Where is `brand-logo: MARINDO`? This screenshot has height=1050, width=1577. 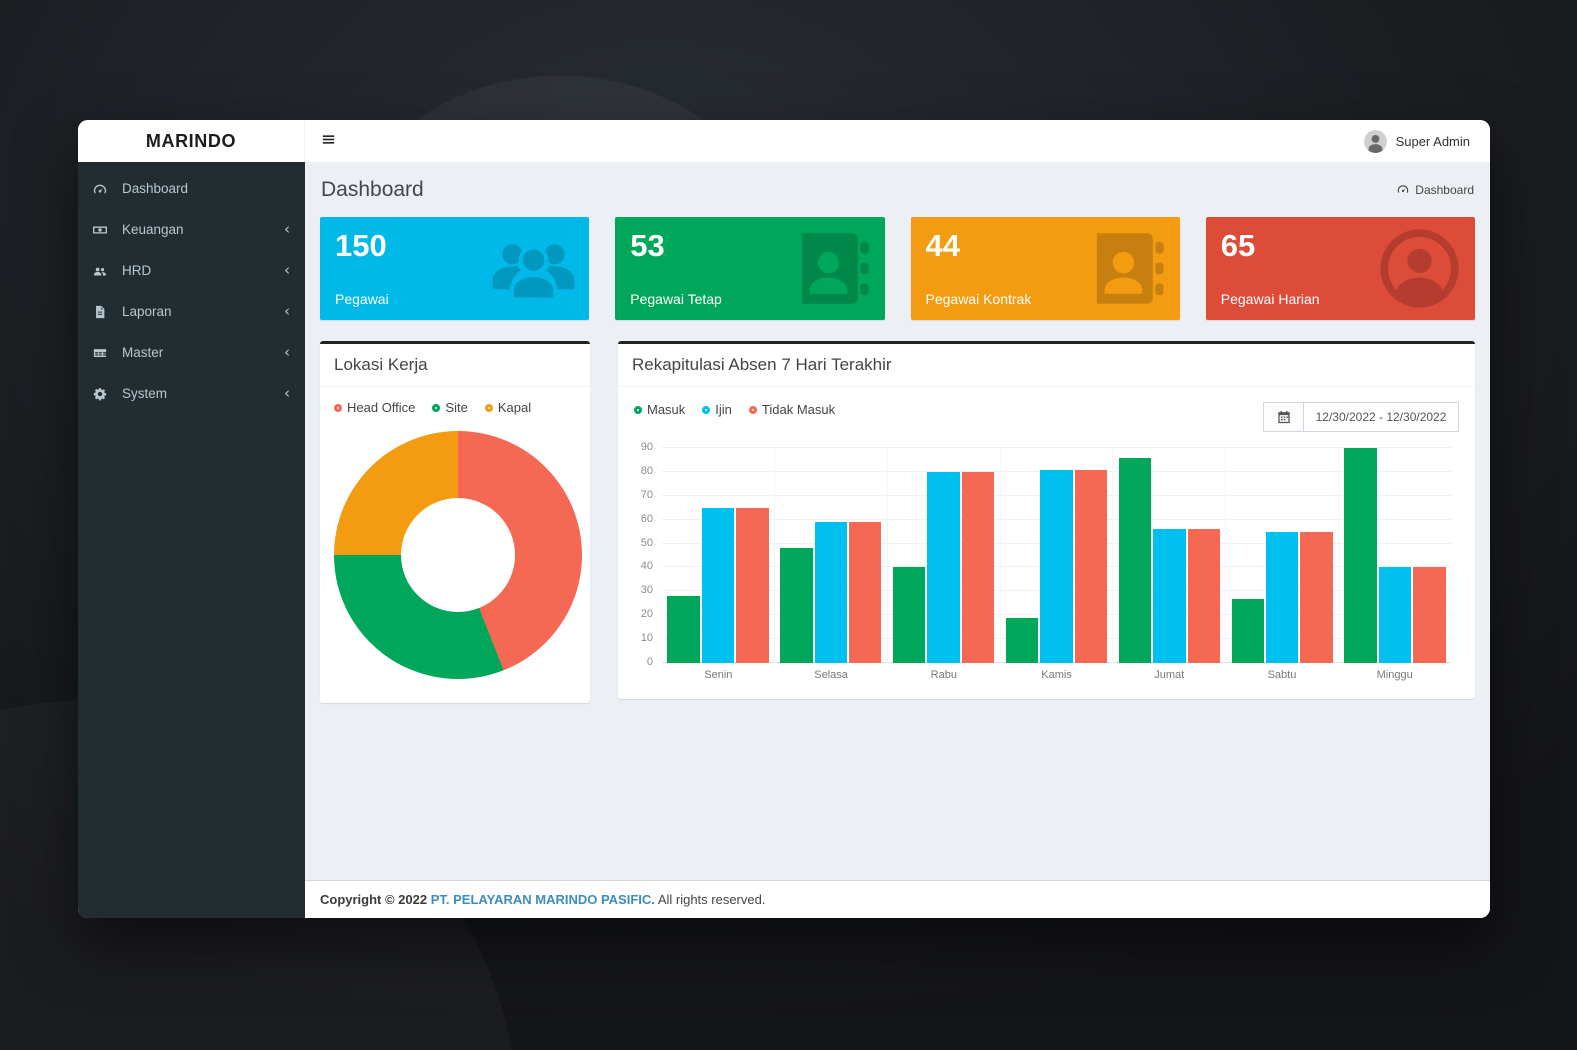 brand-logo: MARINDO is located at coordinates (191, 141).